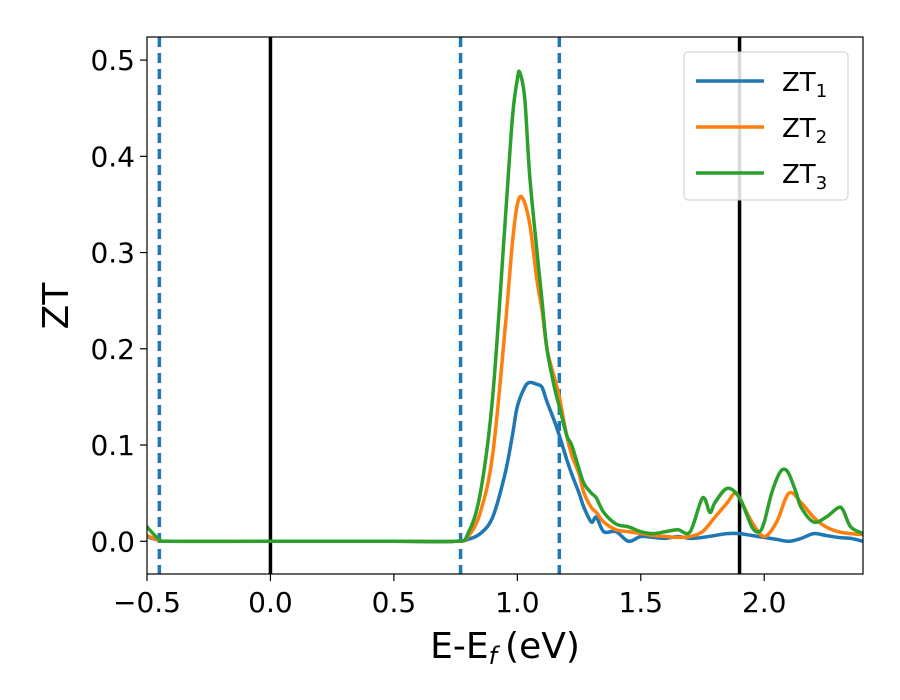  I want to click on x-tick-label: 1.0, so click(517, 602).